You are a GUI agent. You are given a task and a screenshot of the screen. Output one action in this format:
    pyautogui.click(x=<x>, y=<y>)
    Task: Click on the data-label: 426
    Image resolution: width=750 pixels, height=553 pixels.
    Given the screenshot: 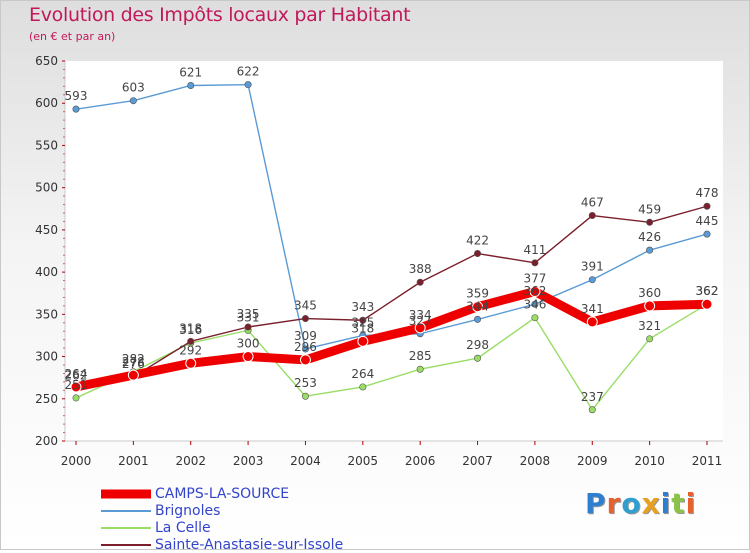 What is the action you would take?
    pyautogui.click(x=649, y=237)
    